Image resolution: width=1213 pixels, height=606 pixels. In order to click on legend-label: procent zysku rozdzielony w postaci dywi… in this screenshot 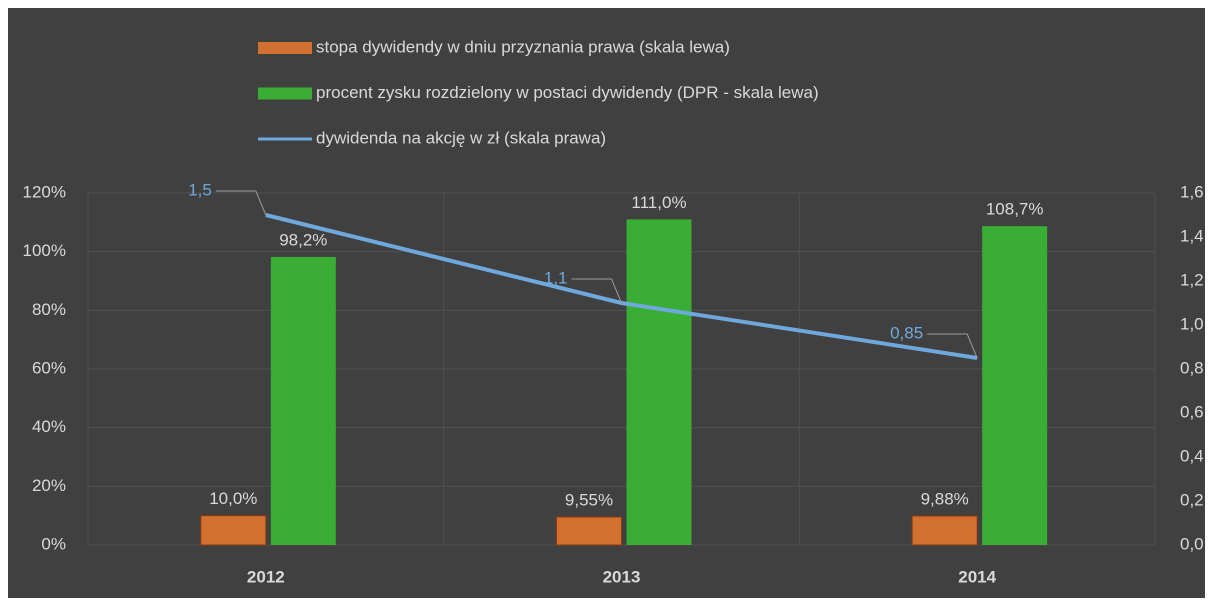, I will do `click(567, 92)`.